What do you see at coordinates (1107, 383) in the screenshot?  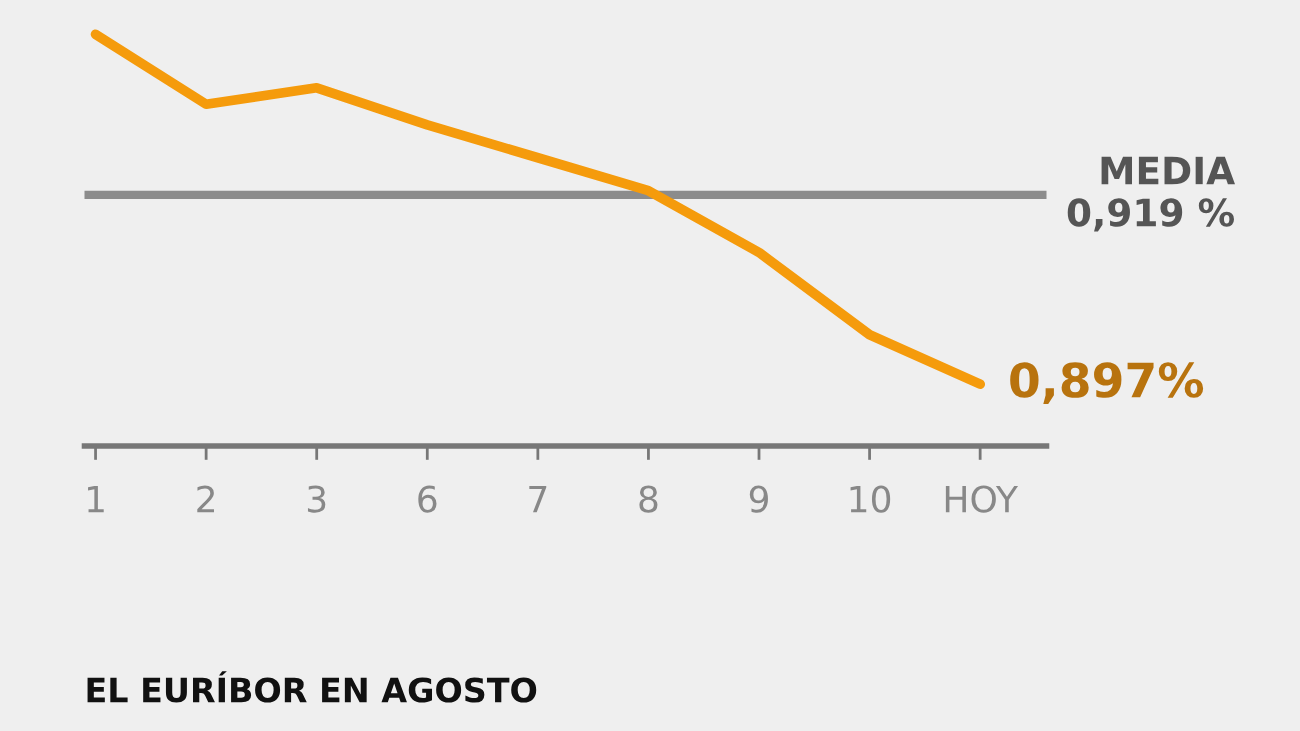 I see `annotation: 0,897%` at bounding box center [1107, 383].